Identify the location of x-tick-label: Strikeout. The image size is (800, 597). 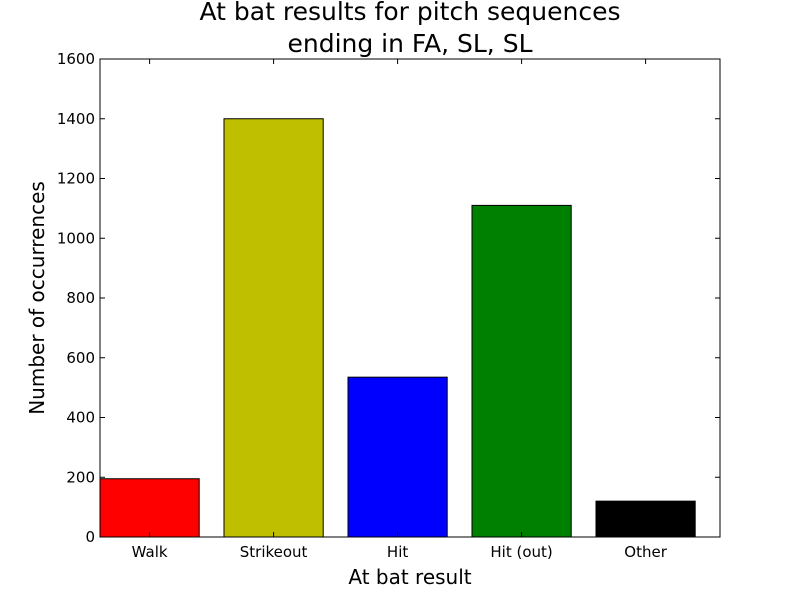
(274, 552).